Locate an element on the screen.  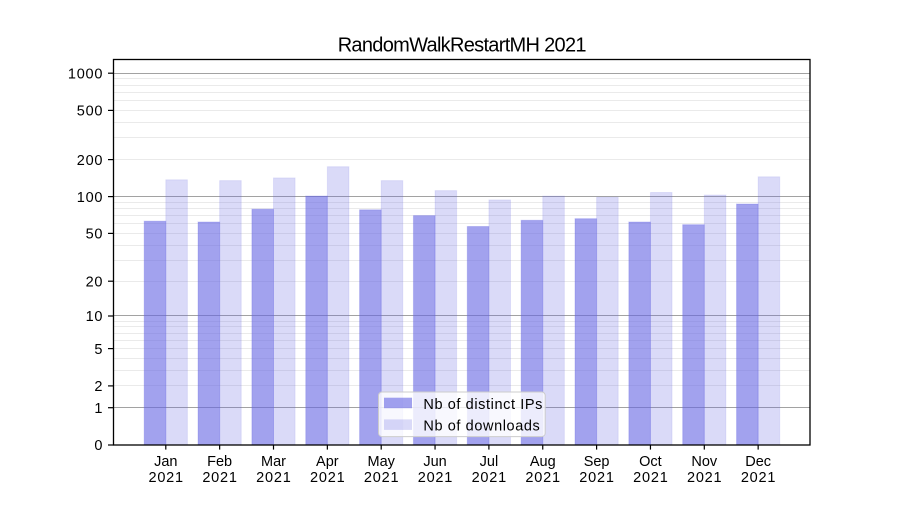
svg-text: 20 is located at coordinates (95, 282).